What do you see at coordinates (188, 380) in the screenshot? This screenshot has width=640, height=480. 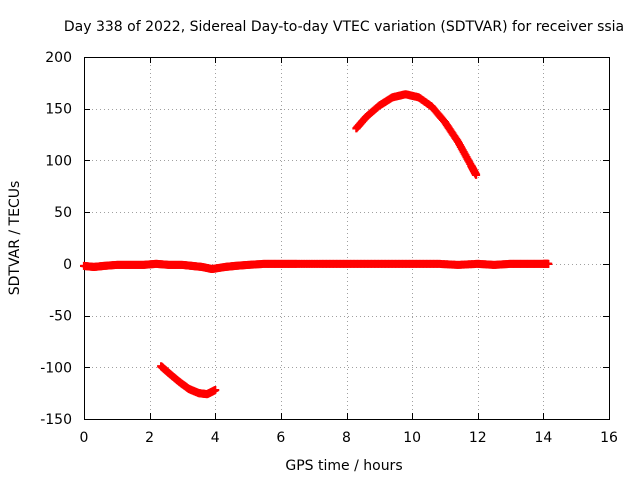 I see `series-negative-arc` at bounding box center [188, 380].